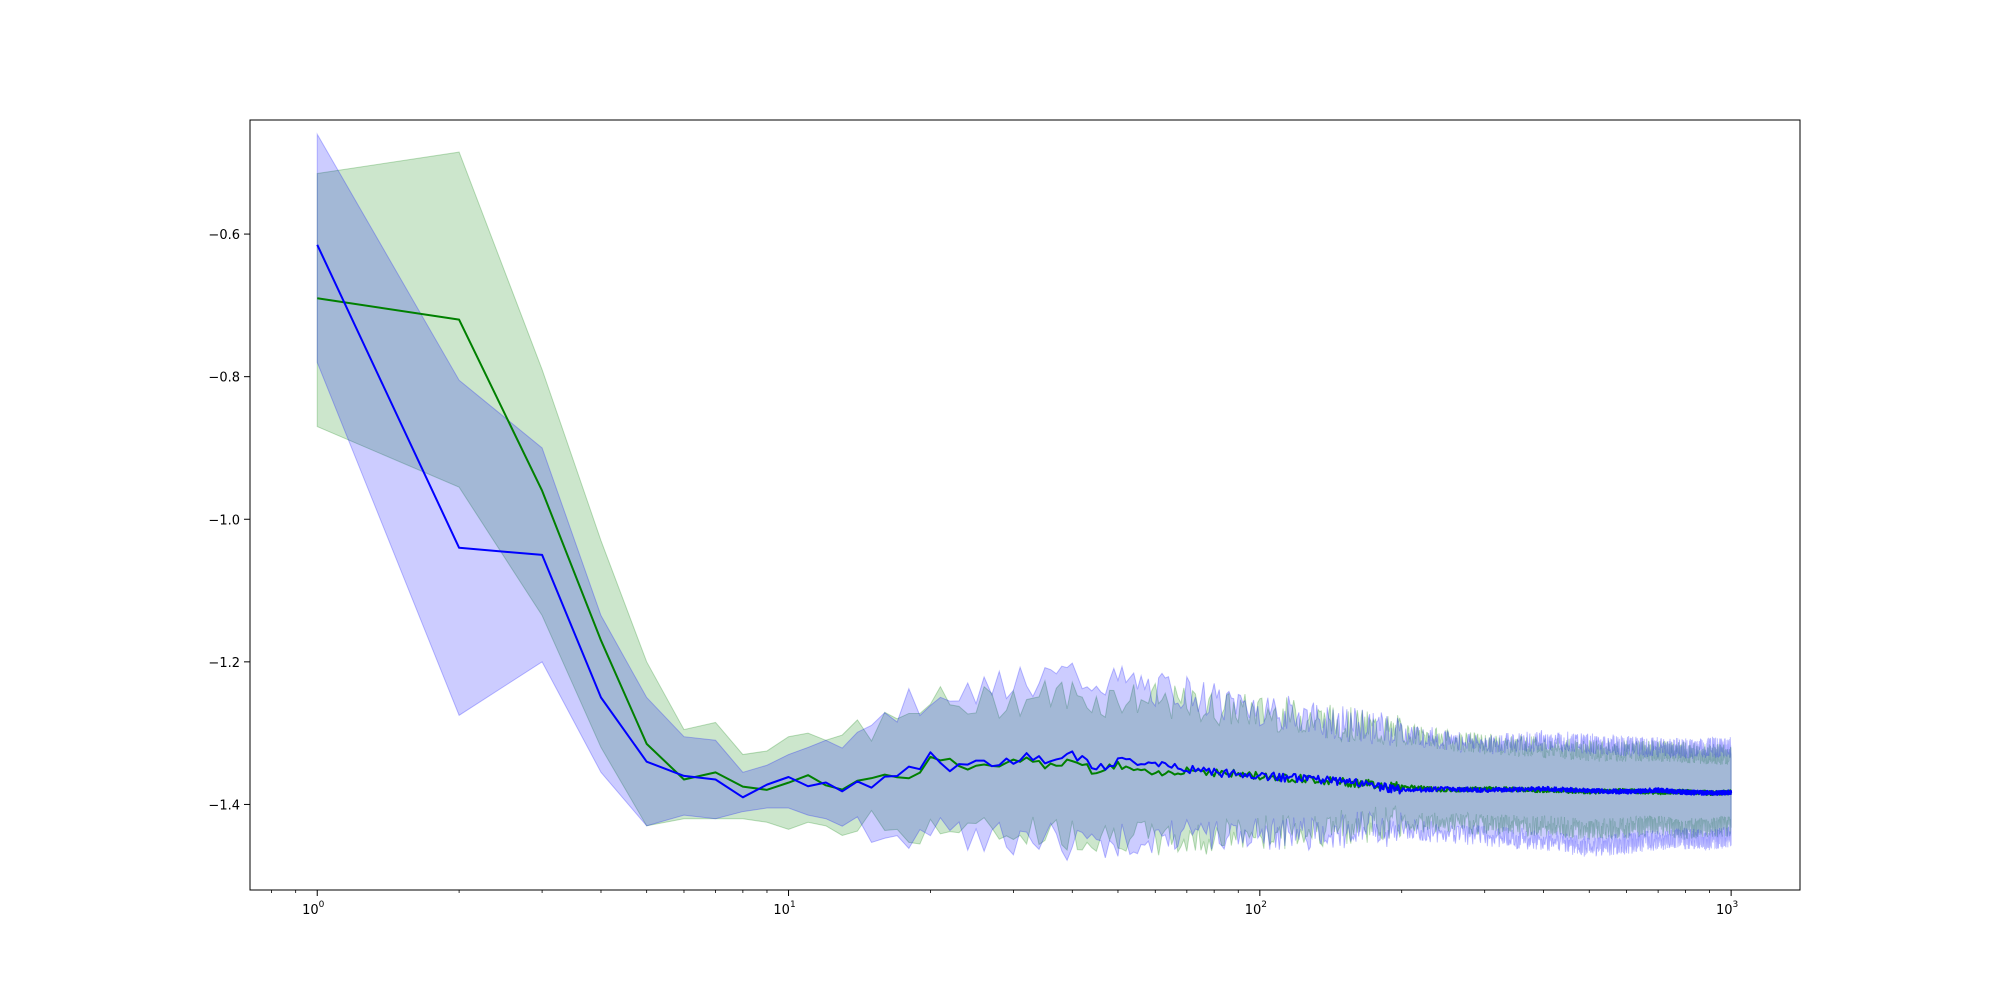 Image resolution: width=2000 pixels, height=1000 pixels. I want to click on x-tick-label: 10¹, so click(784, 909).